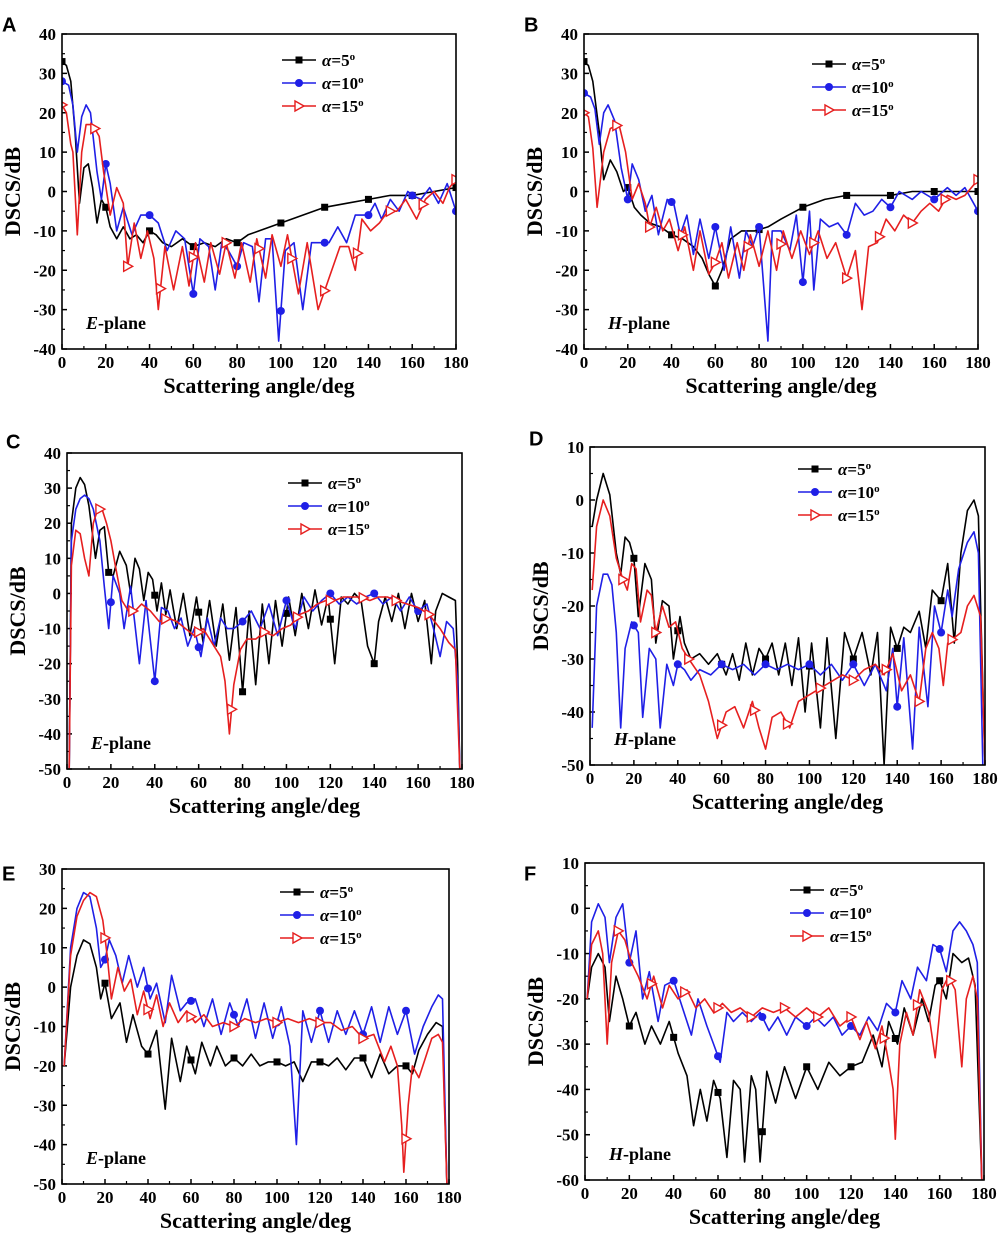  Describe the element at coordinates (339, 60) in the screenshot. I see `panel-a-legend-label-1: α=5o` at that location.